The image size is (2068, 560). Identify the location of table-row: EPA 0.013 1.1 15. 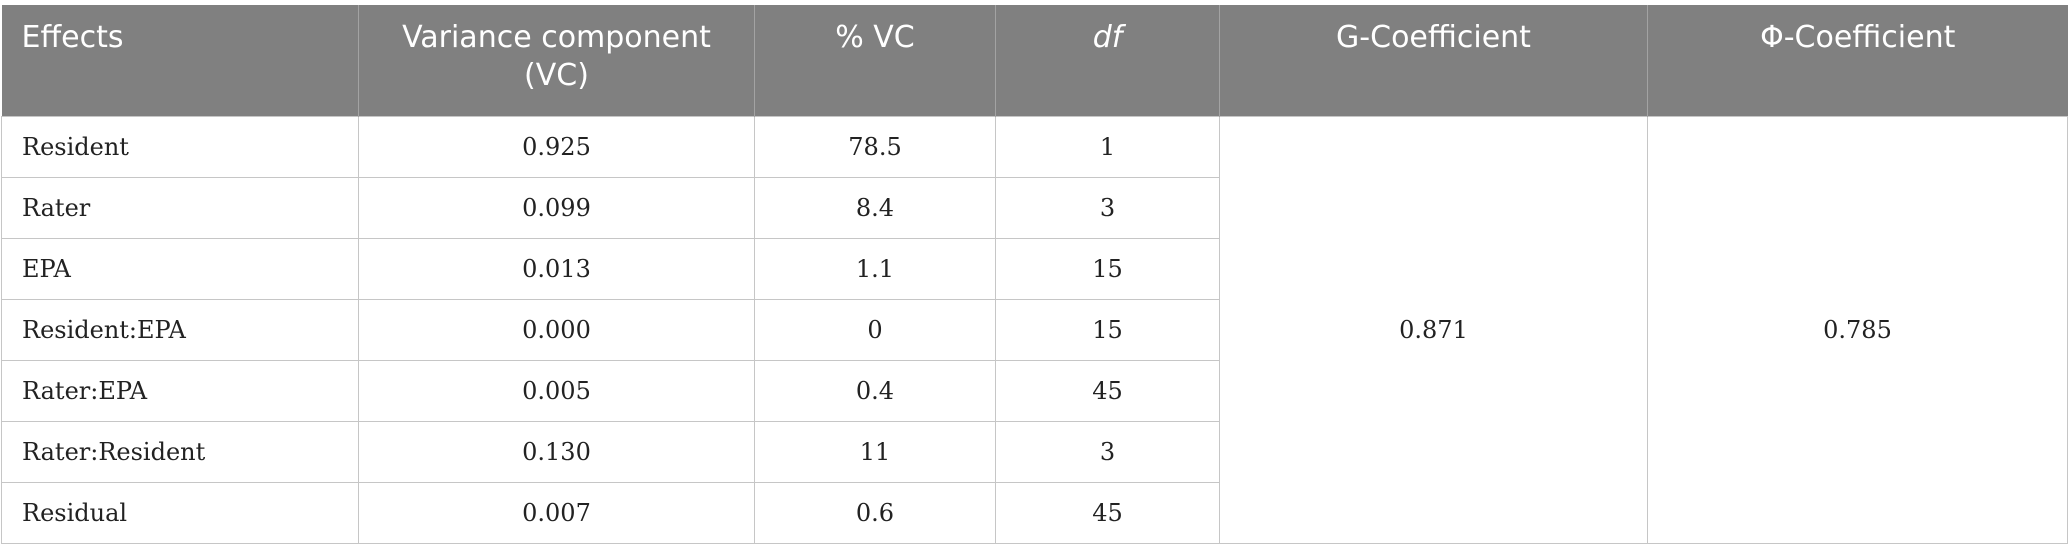
(1034, 268).